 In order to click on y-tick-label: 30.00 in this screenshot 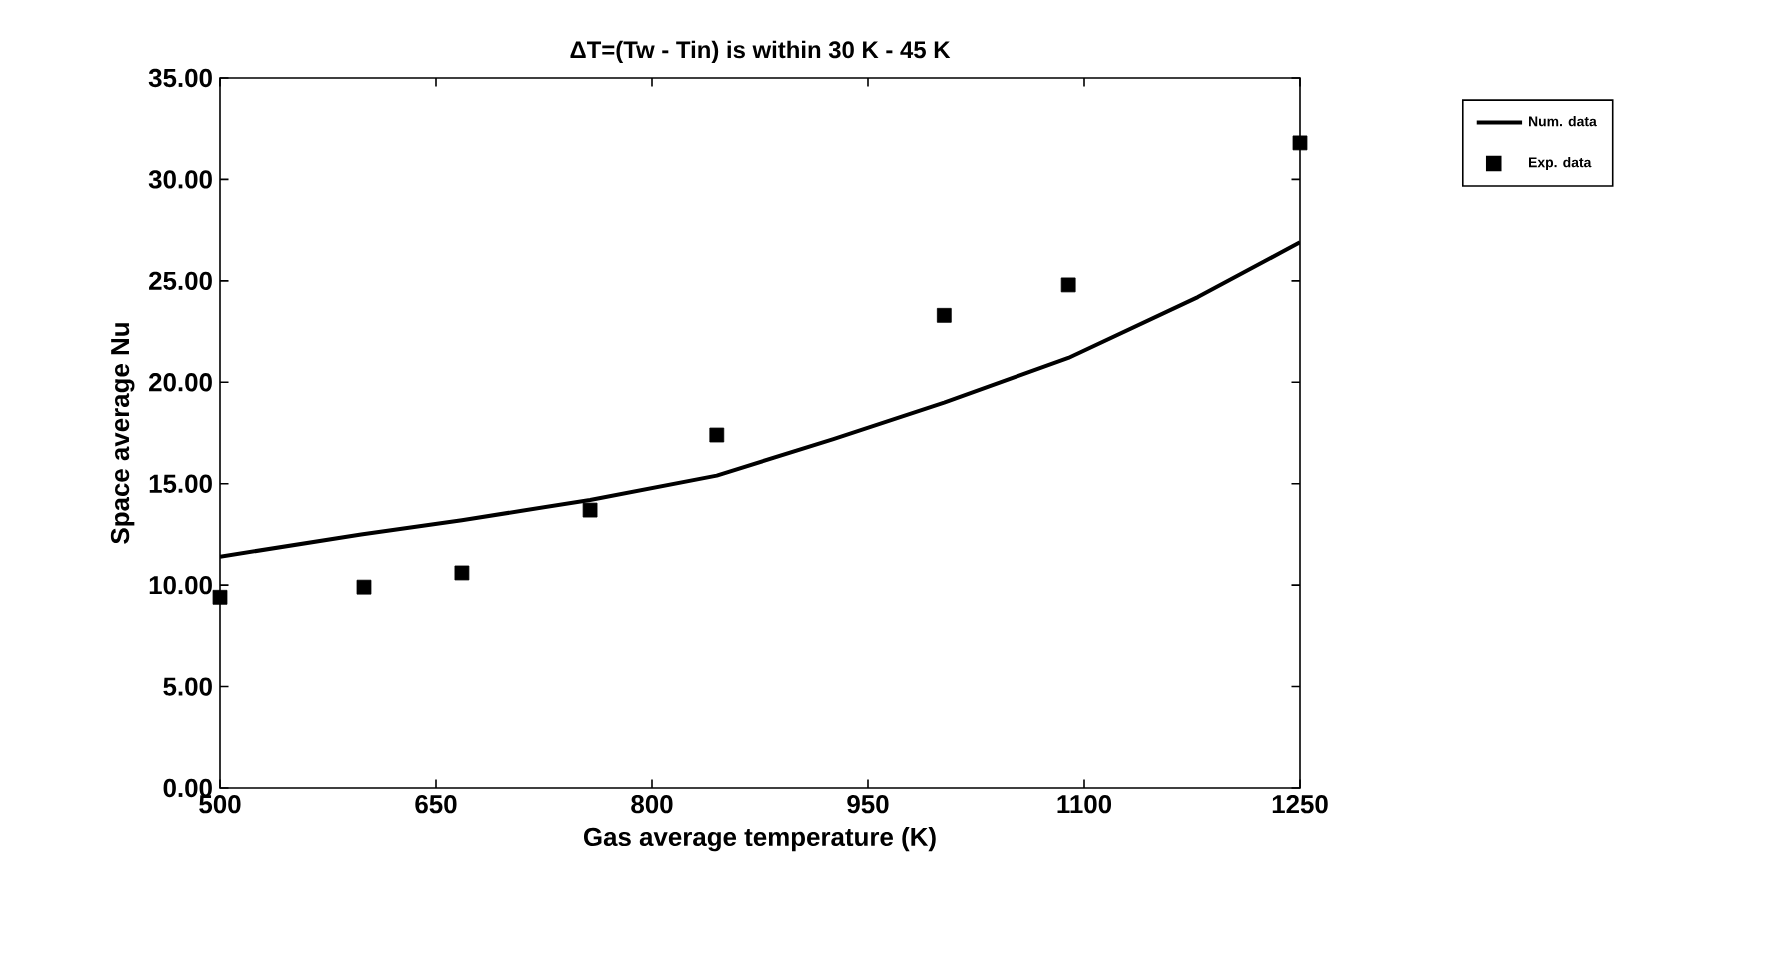, I will do `click(180, 179)`.